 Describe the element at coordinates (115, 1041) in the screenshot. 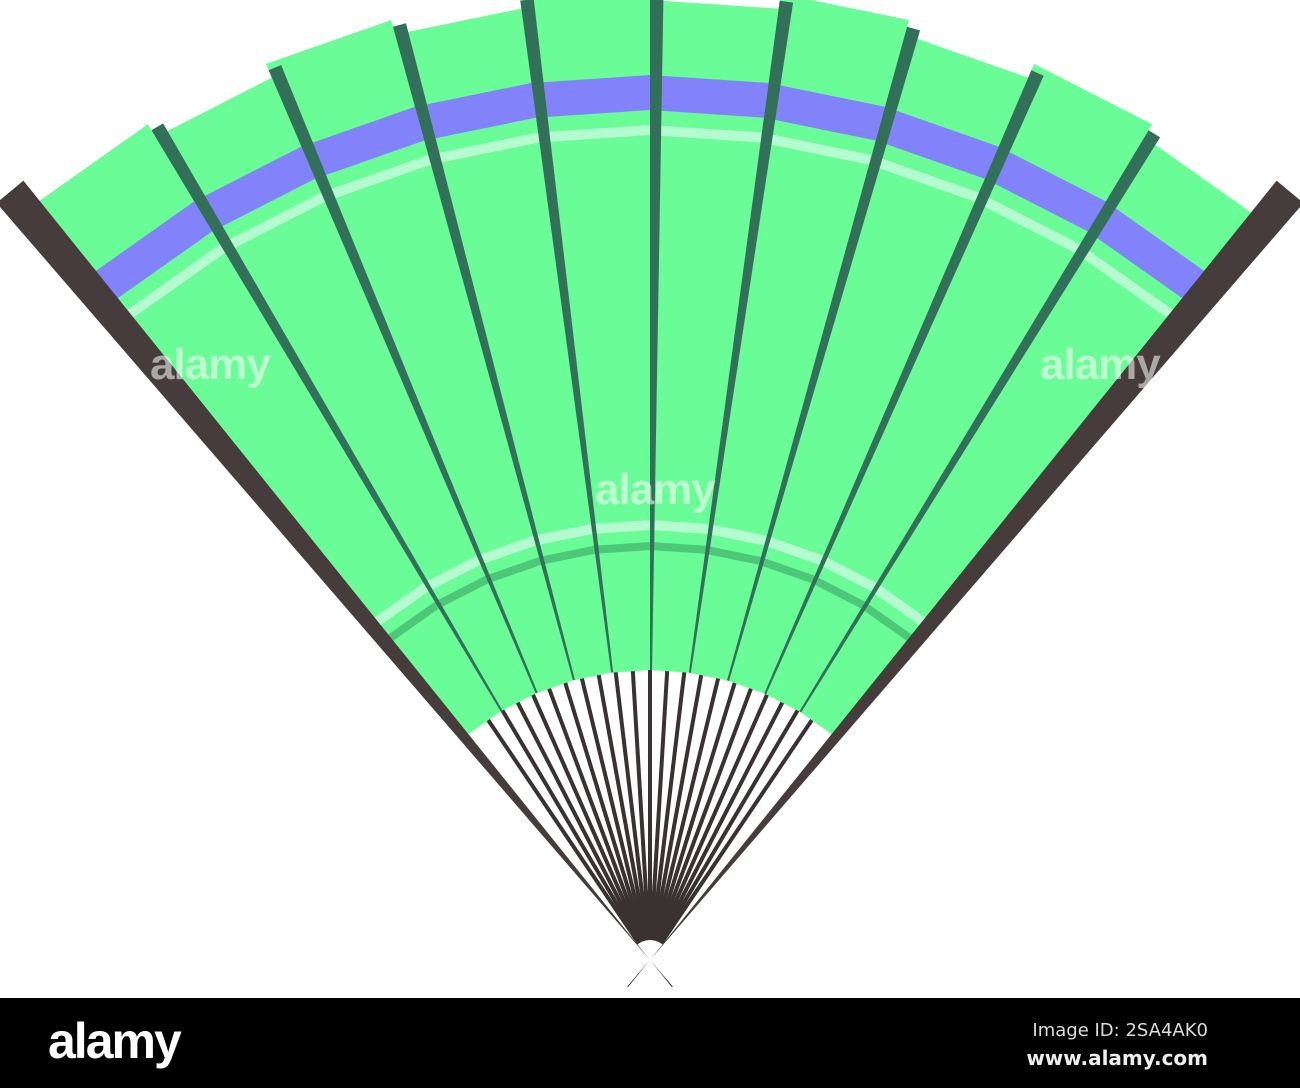

I see `alamy-logo: alamy` at that location.